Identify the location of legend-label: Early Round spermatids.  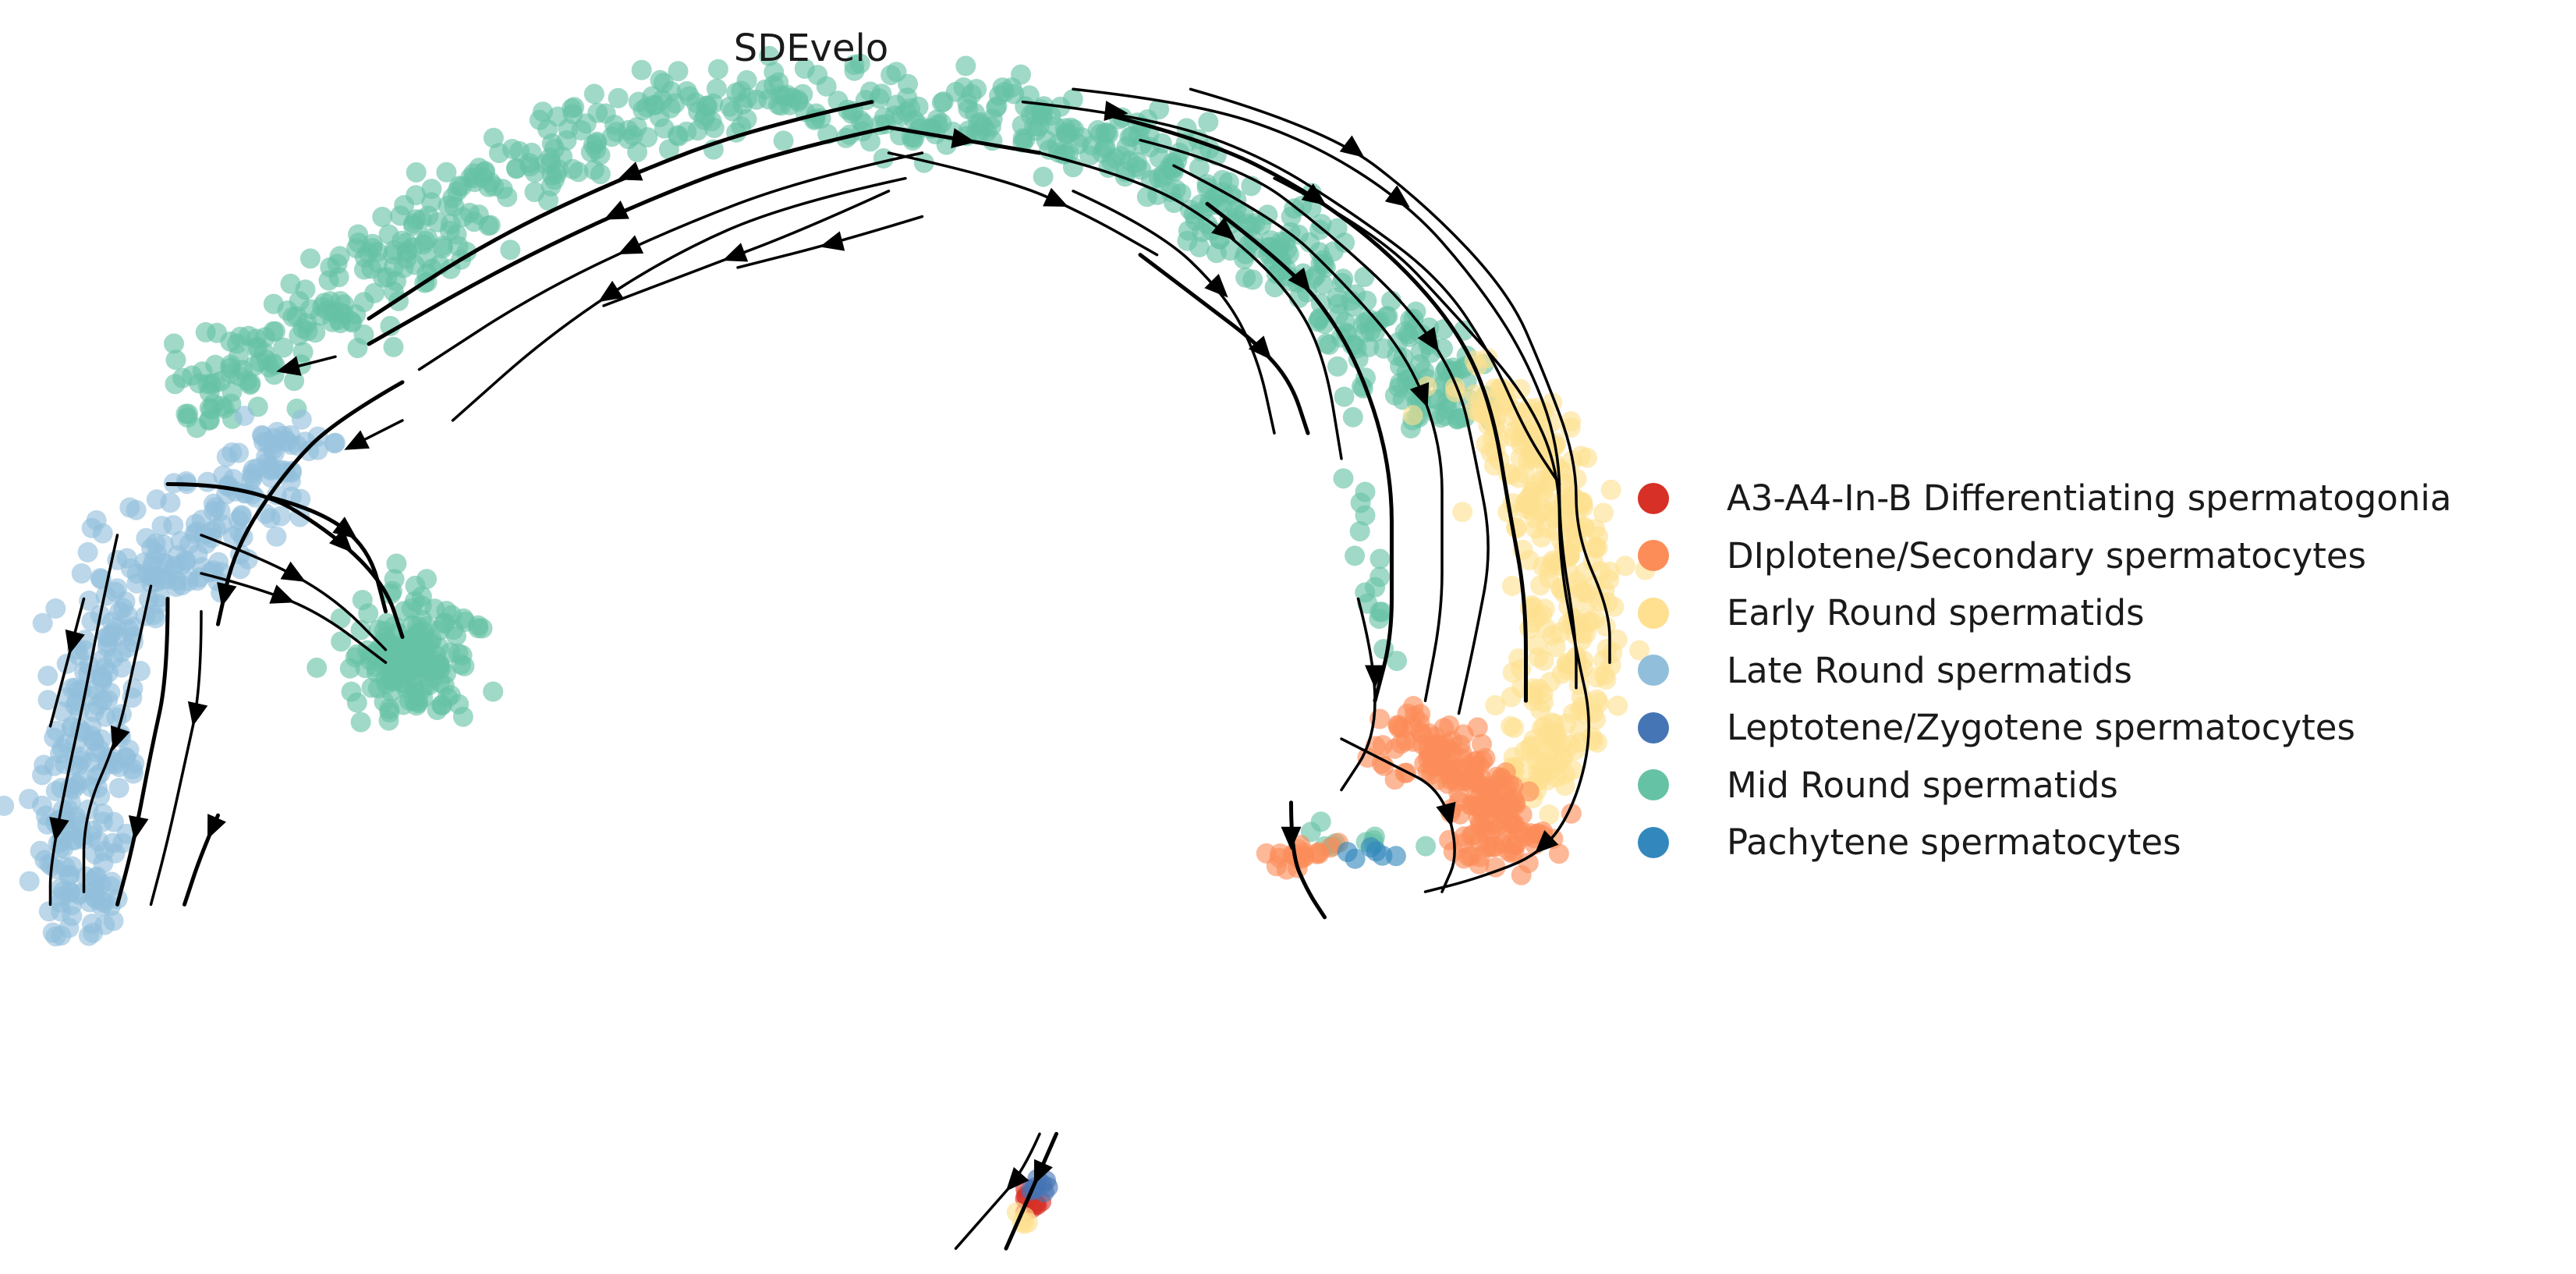
(1936, 613).